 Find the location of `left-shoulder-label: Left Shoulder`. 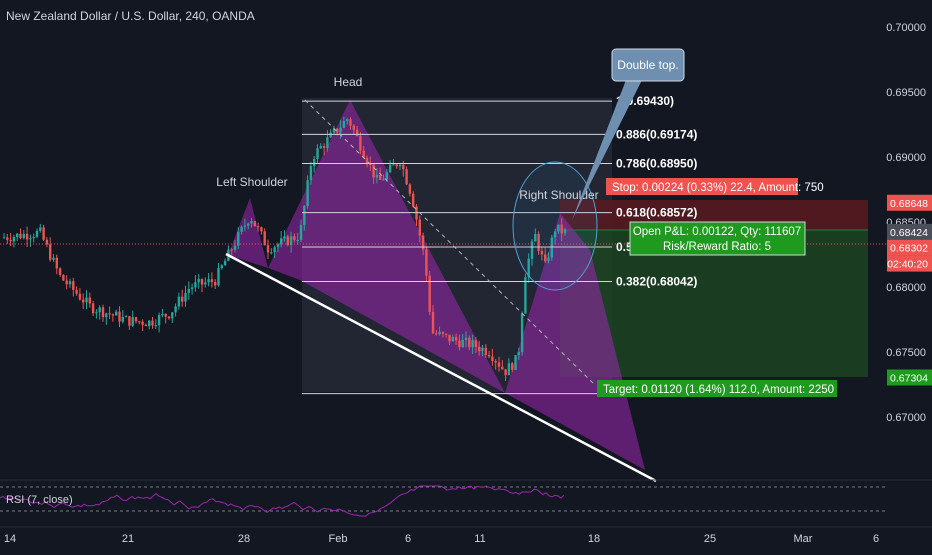

left-shoulder-label: Left Shoulder is located at coordinates (251, 182).